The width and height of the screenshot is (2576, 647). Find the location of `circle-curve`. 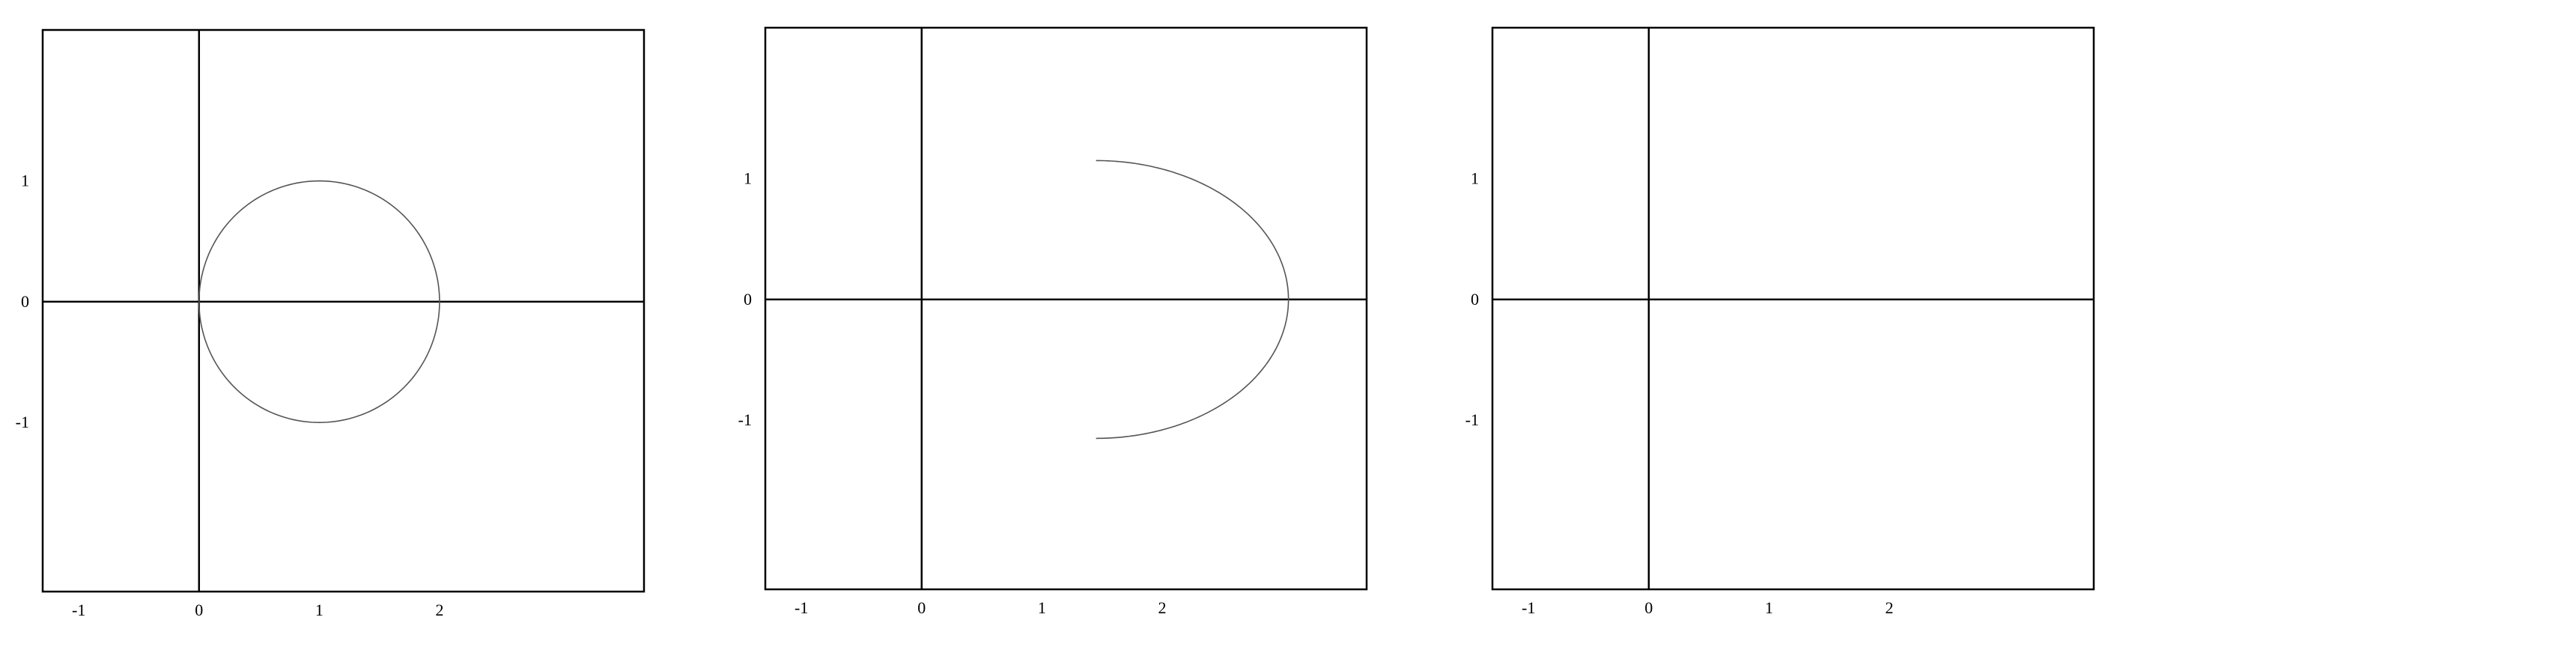

circle-curve is located at coordinates (319, 301).